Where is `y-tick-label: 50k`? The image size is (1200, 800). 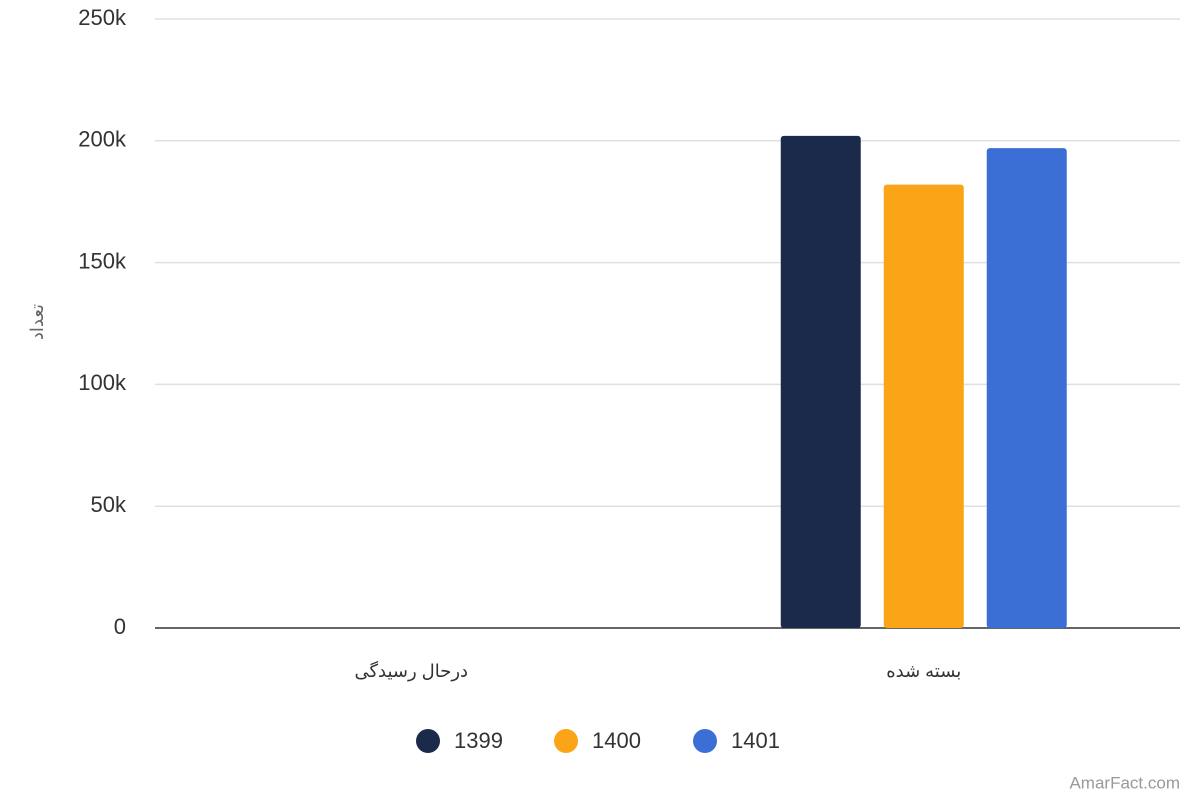
y-tick-label: 50k is located at coordinates (109, 504).